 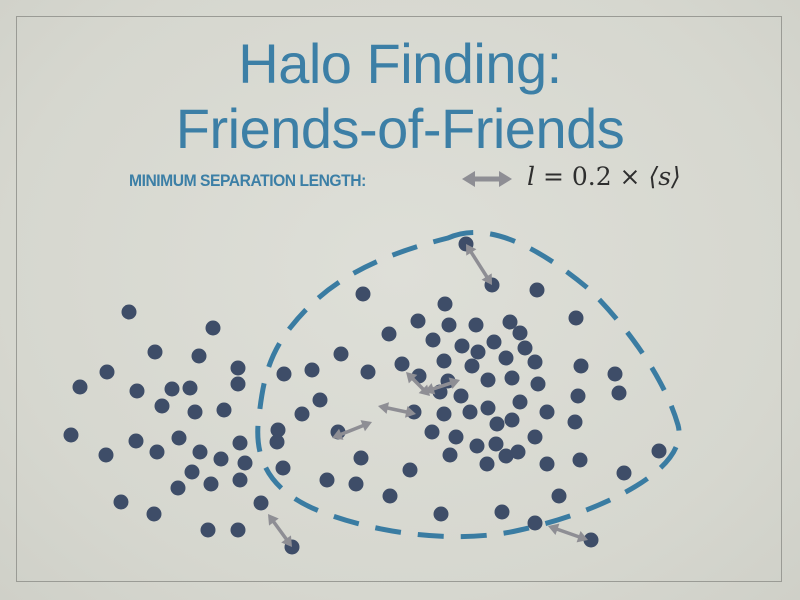 I want to click on formula-coefficient: 0.2, so click(x=591, y=176).